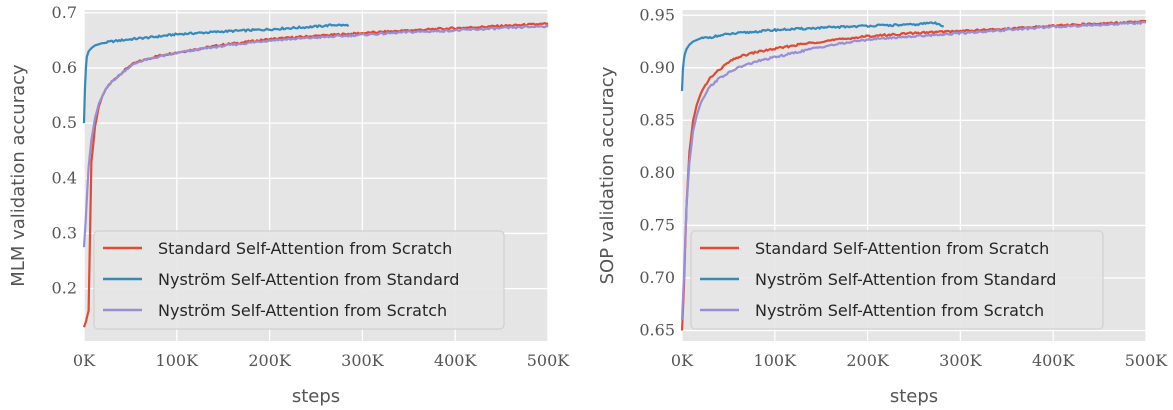 The image size is (1173, 410). Describe the element at coordinates (657, 119) in the screenshot. I see `y-tick-label: 0.85` at that location.